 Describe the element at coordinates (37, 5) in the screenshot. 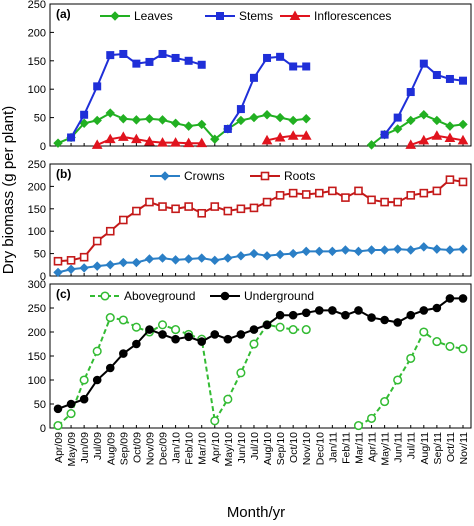

I see `y-tick-label: 250` at that location.